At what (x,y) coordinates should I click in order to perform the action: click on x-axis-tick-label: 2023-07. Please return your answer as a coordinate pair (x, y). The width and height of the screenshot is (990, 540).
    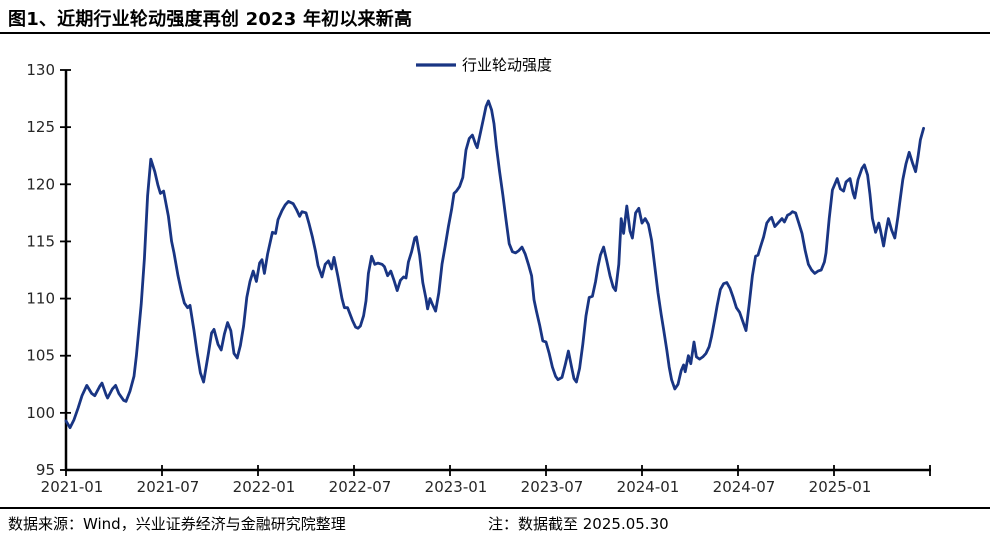
    Looking at the image, I should click on (552, 487).